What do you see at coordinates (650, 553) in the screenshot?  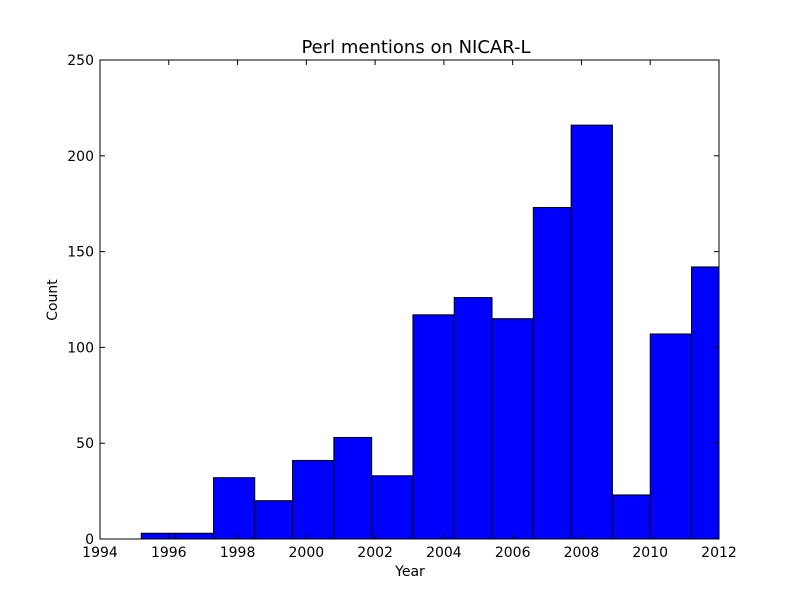 I see `x-tick-label: 2010` at bounding box center [650, 553].